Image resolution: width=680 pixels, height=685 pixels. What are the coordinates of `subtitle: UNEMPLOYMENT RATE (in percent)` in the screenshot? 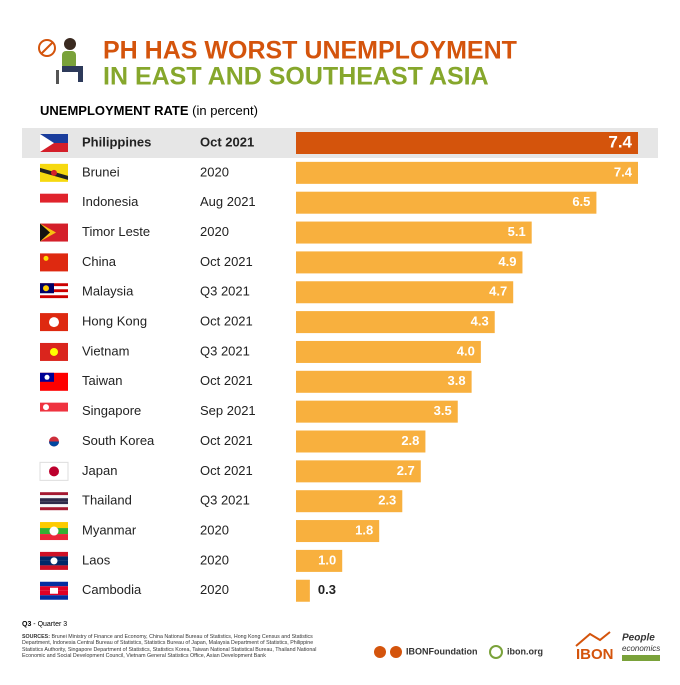 It's located at (149, 110).